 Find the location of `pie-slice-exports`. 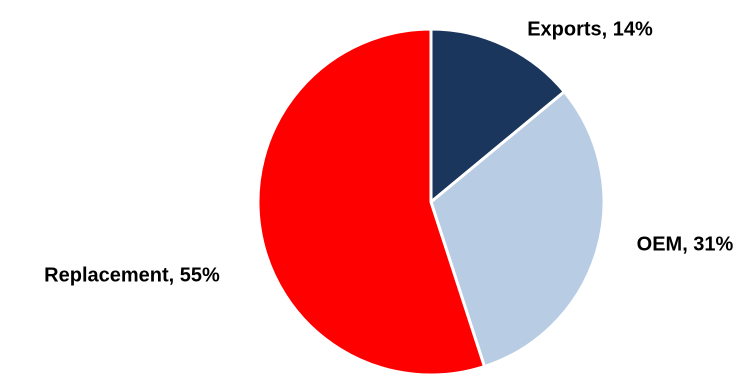

pie-slice-exports is located at coordinates (497, 115).